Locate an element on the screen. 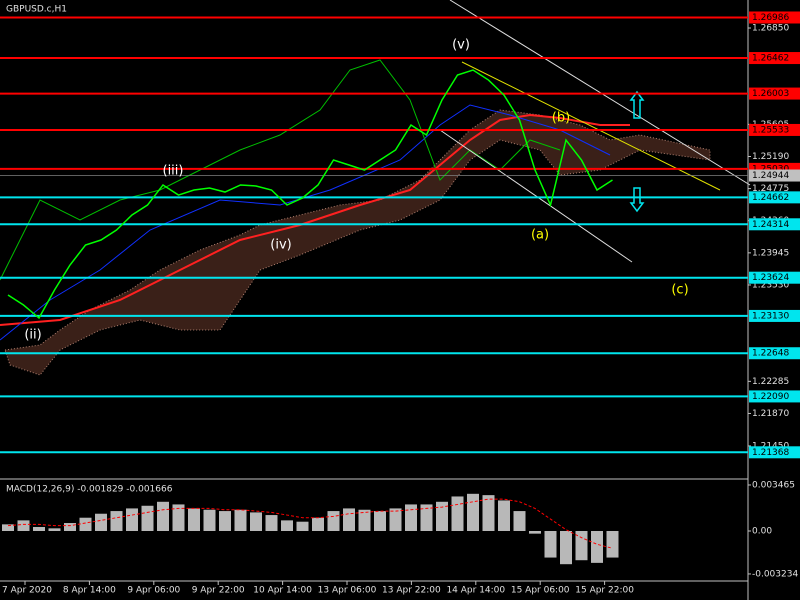  y-tick-label: -0.003234 is located at coordinates (775, 574).